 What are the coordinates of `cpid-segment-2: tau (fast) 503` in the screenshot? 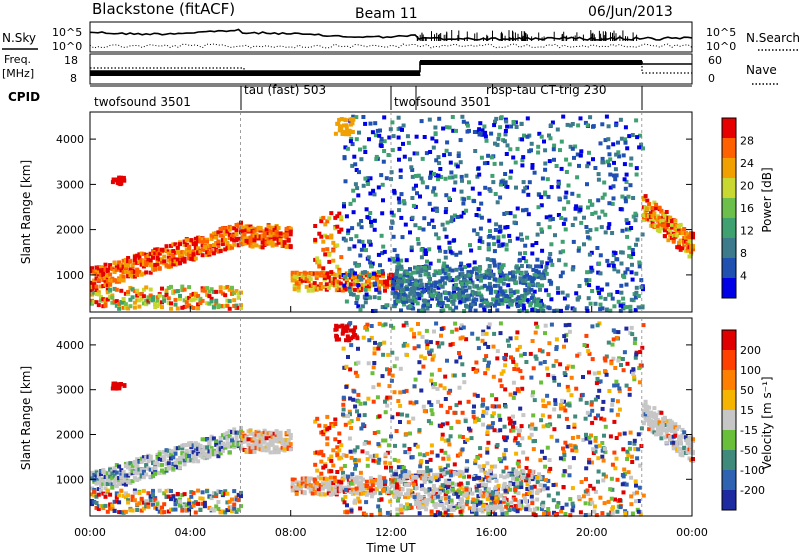 It's located at (285, 90).